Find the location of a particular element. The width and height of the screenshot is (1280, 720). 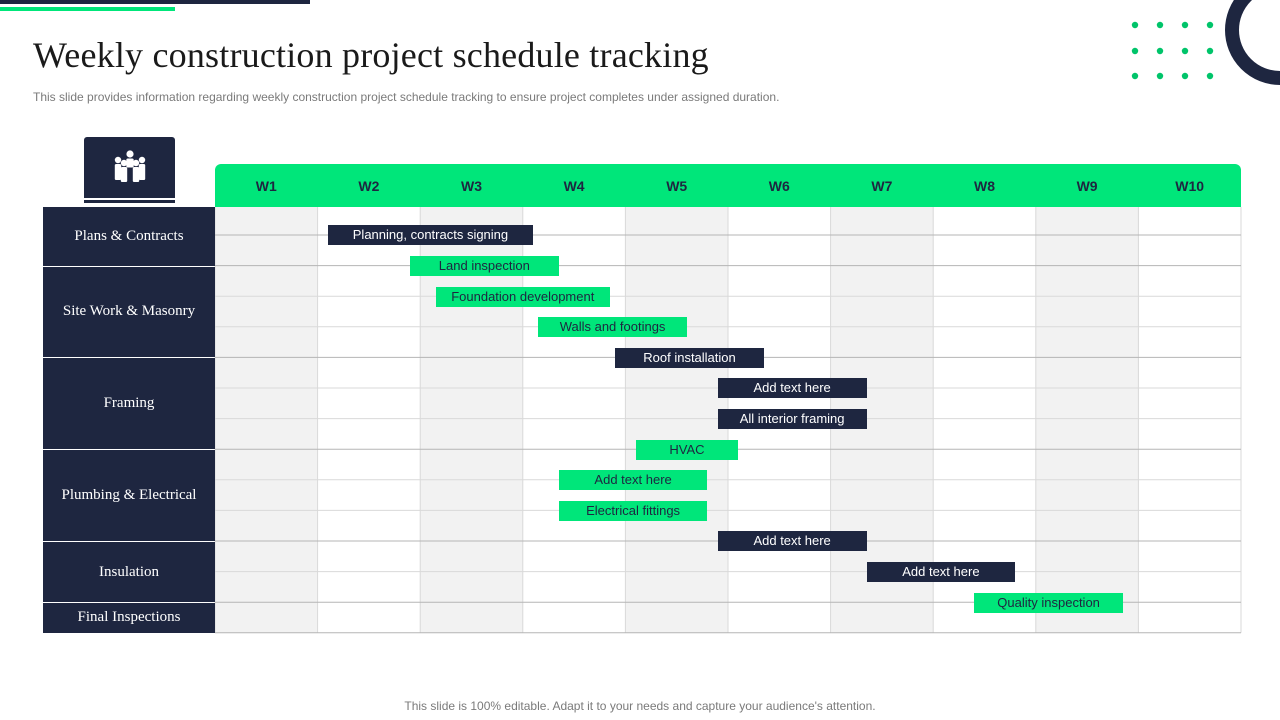

team-people-icon is located at coordinates (130, 166).